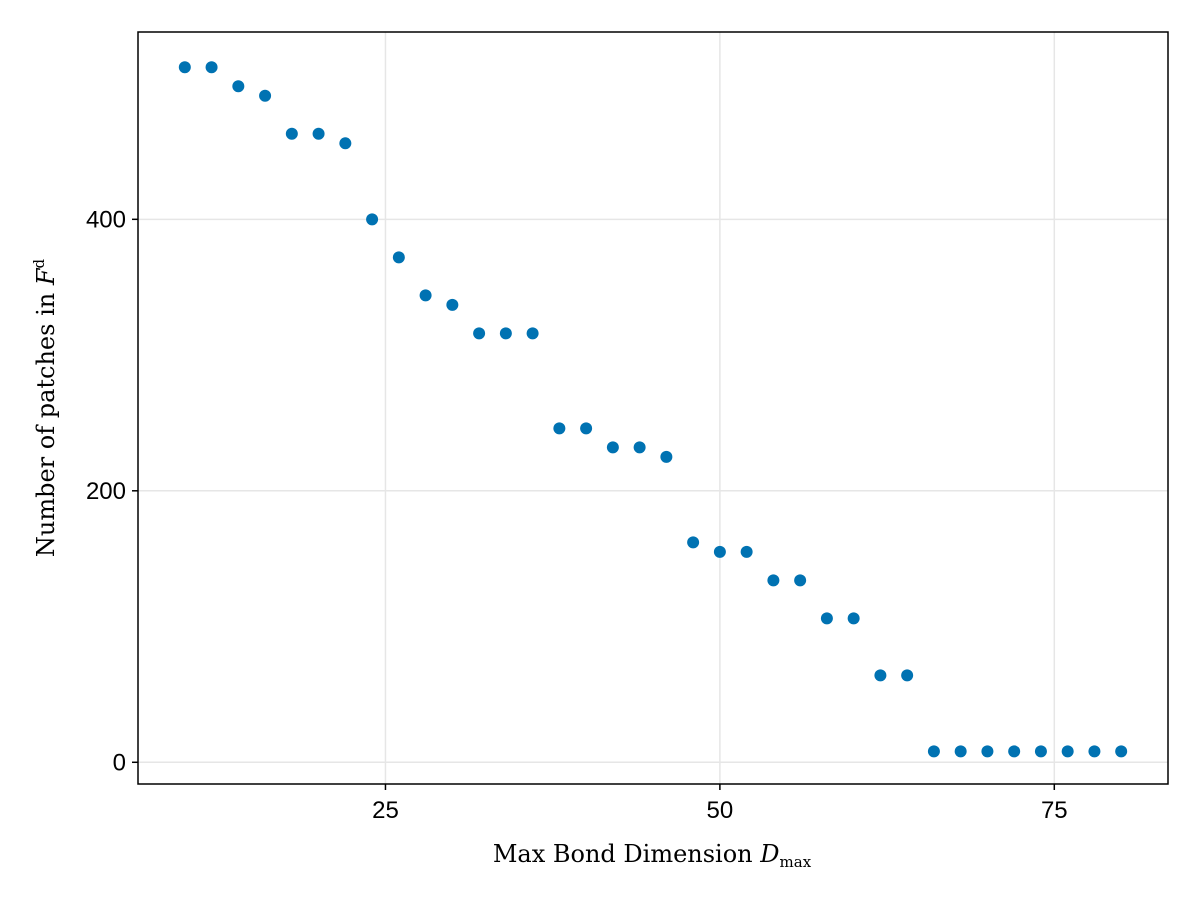 The width and height of the screenshot is (1200, 900). I want to click on y-tick-label: 200, so click(106, 491).